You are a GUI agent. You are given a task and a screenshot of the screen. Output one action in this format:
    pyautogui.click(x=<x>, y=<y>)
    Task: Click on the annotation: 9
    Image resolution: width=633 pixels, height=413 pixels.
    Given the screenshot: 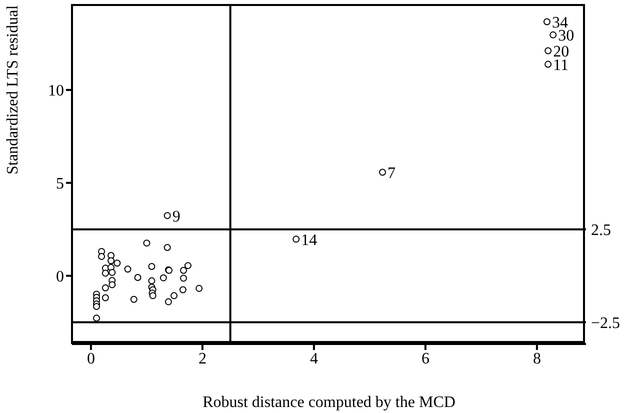 What is the action you would take?
    pyautogui.click(x=176, y=217)
    